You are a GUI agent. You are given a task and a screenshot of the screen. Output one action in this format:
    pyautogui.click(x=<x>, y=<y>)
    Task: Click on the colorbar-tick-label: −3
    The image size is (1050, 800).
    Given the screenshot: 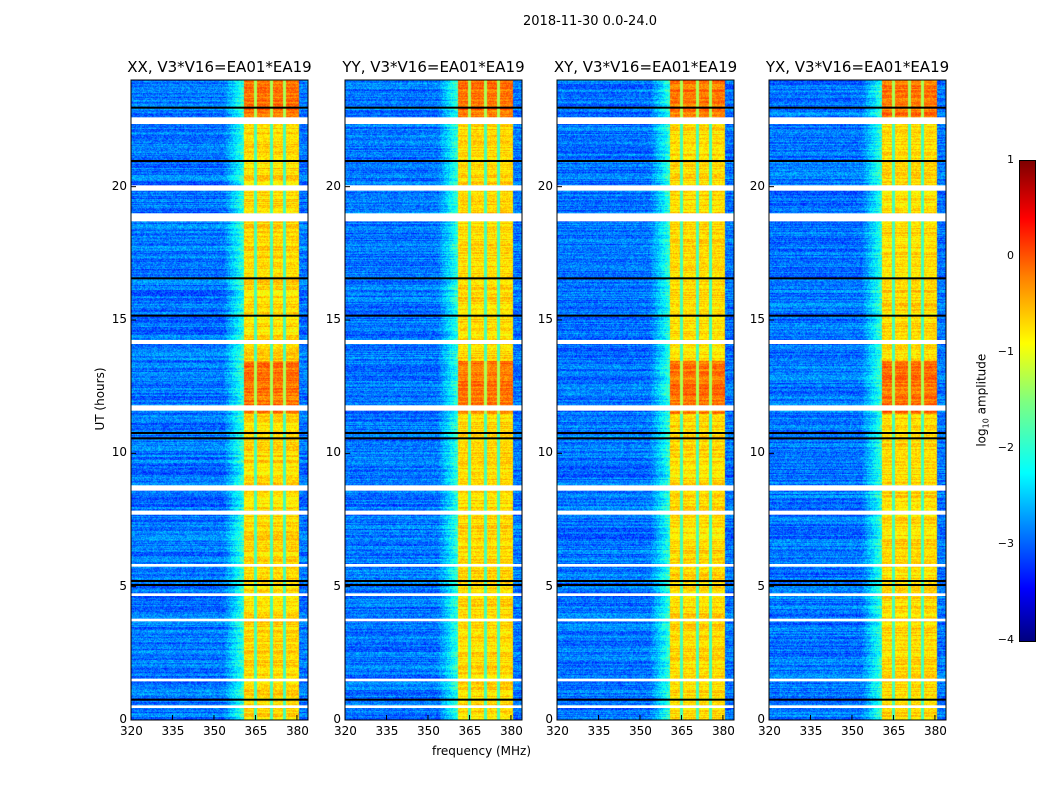 What is the action you would take?
    pyautogui.click(x=1005, y=543)
    